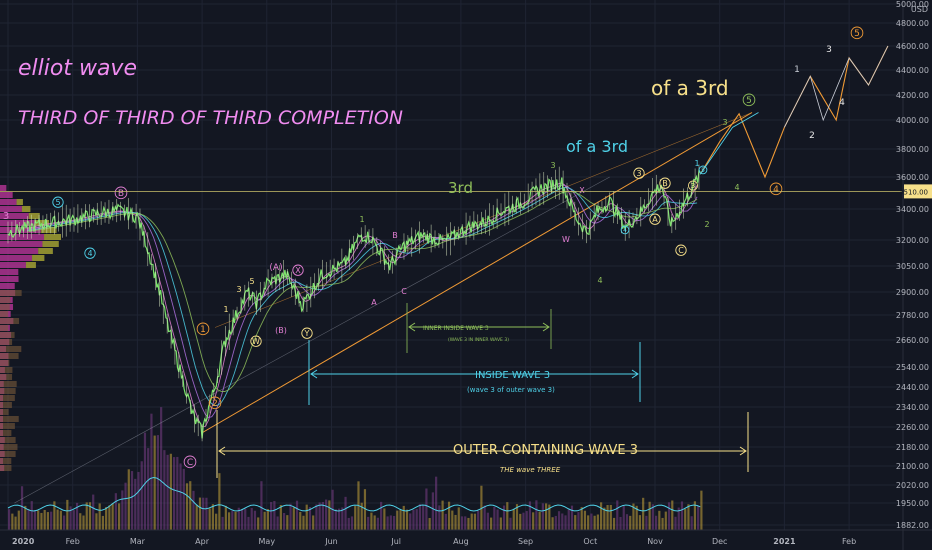  I want to click on wave-label-w3_nov: 3, so click(693, 186).